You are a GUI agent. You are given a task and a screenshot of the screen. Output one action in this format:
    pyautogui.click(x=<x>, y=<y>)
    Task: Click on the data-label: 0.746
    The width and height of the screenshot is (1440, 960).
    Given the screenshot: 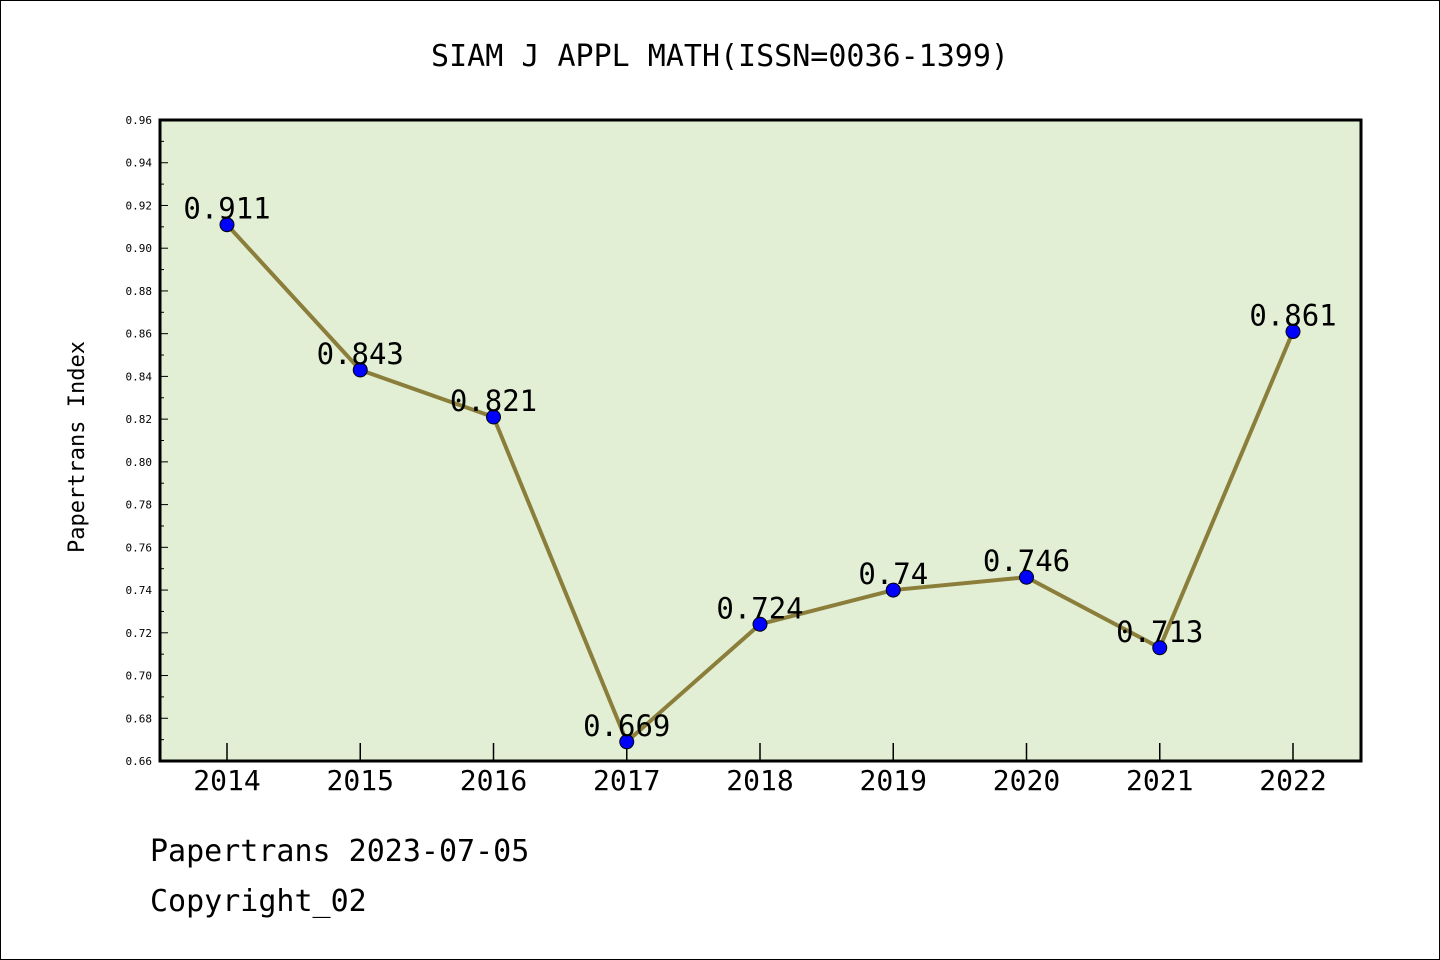 What is the action you would take?
    pyautogui.click(x=1026, y=561)
    